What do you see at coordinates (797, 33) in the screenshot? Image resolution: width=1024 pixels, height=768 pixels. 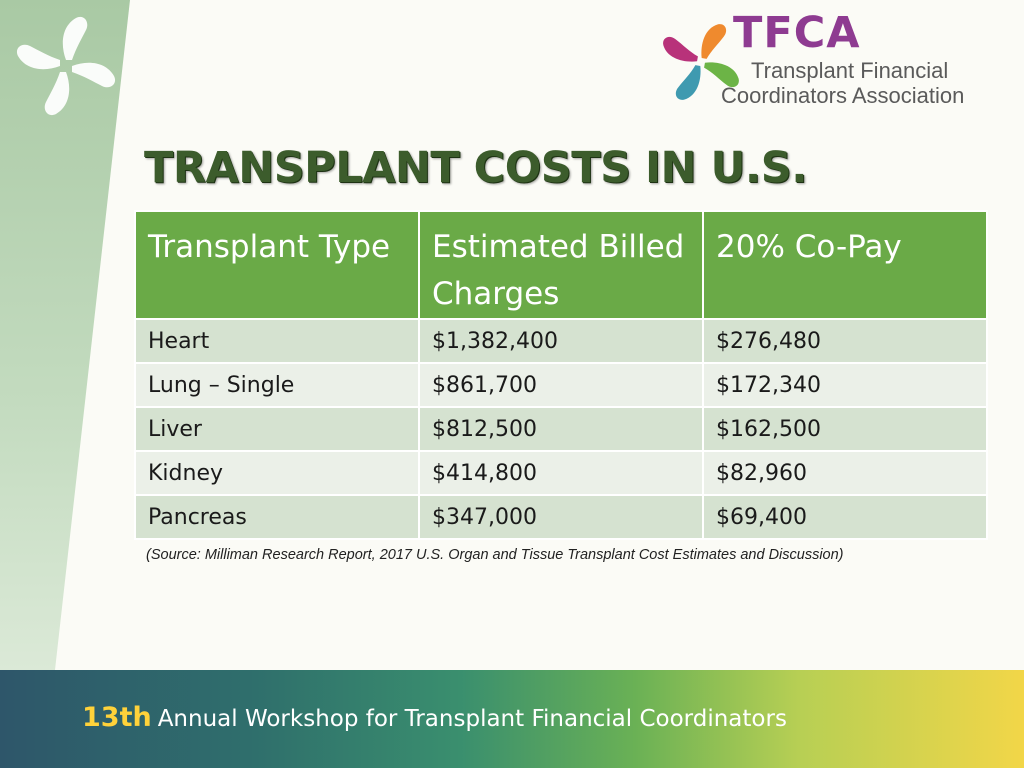 I see `tfca-acronym: TFCA` at bounding box center [797, 33].